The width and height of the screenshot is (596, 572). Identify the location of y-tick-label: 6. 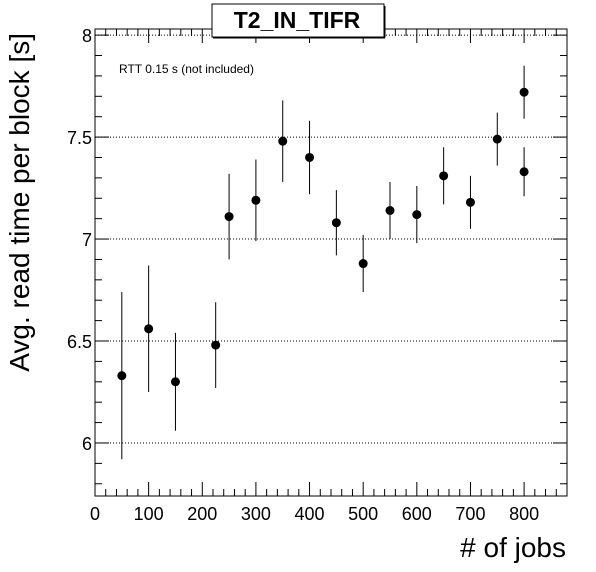
(87, 444).